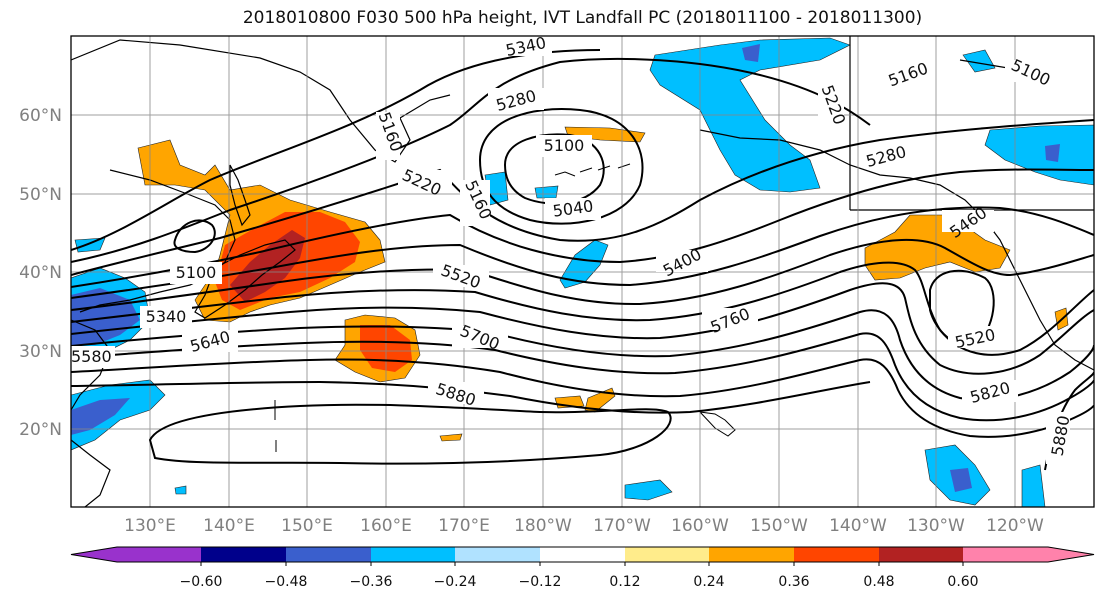  What do you see at coordinates (700, 526) in the screenshot?
I see `lon-label: 160°W` at bounding box center [700, 526].